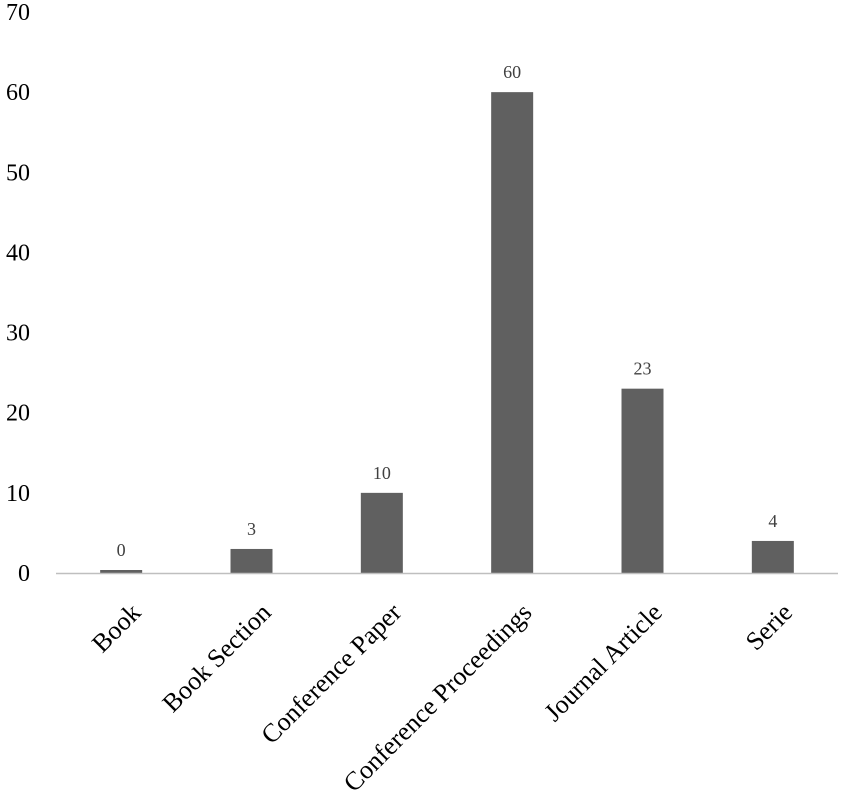 This screenshot has height=804, width=845. What do you see at coordinates (769, 627) in the screenshot?
I see `x-tick-label: Serie` at bounding box center [769, 627].